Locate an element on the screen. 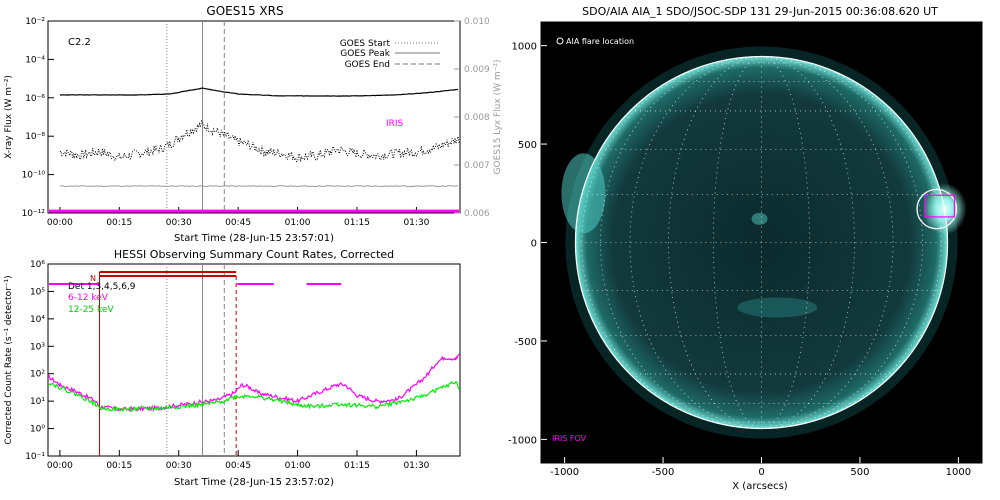  aia-xlabel: X (arcsecs) is located at coordinates (760, 486).